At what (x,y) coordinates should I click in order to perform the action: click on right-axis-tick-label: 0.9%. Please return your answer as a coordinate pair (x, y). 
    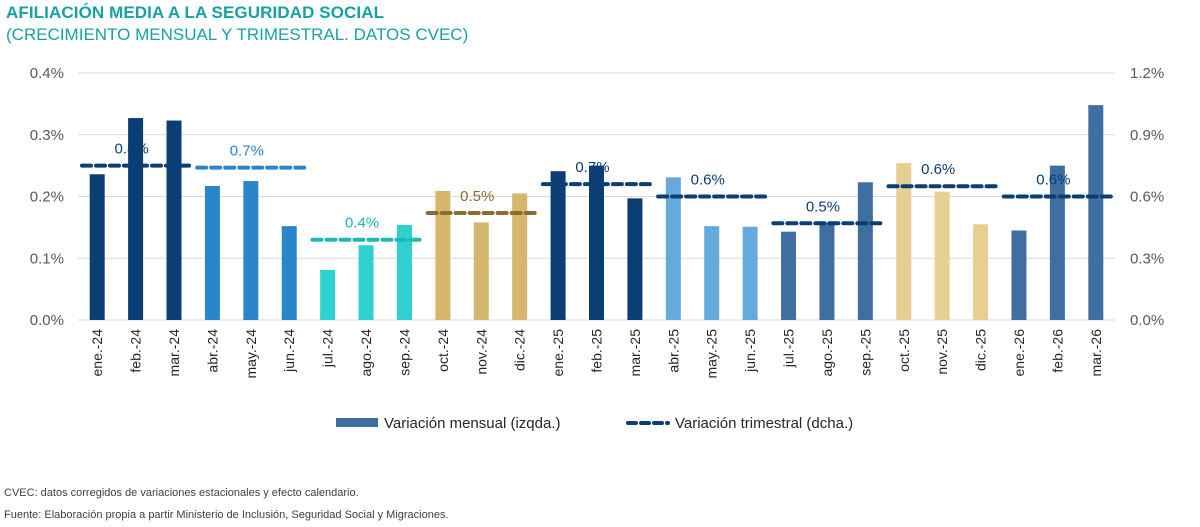
    Looking at the image, I should click on (1147, 135).